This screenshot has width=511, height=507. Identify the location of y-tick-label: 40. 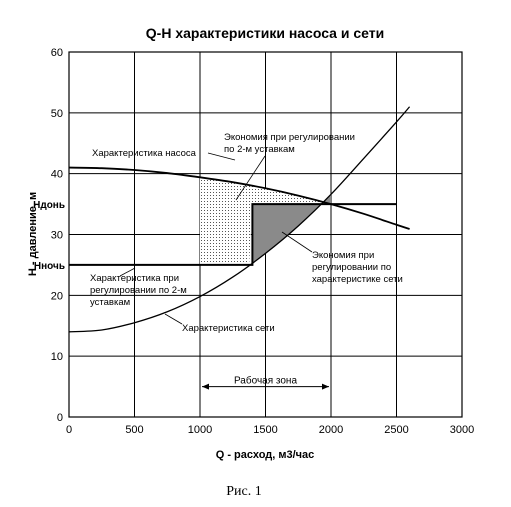
(57, 175).